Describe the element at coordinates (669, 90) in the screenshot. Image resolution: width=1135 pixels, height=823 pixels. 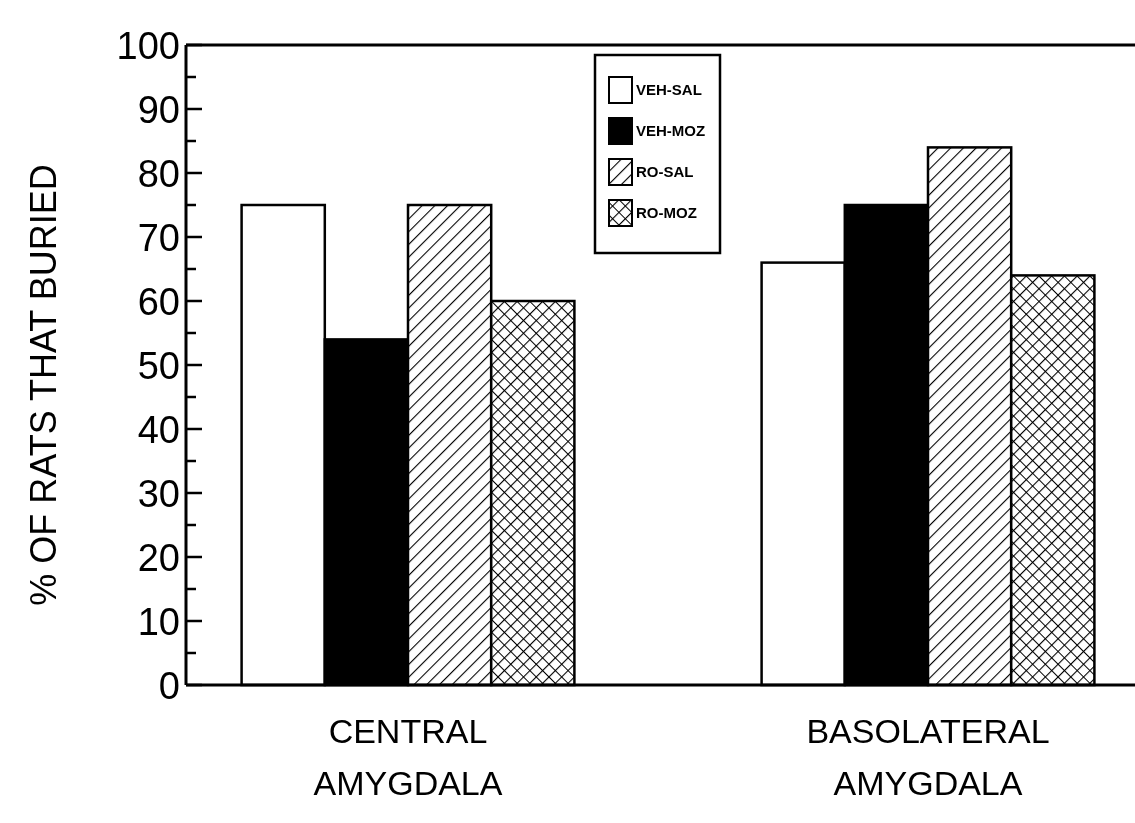
I see `legend-label: VEH-SAL` at that location.